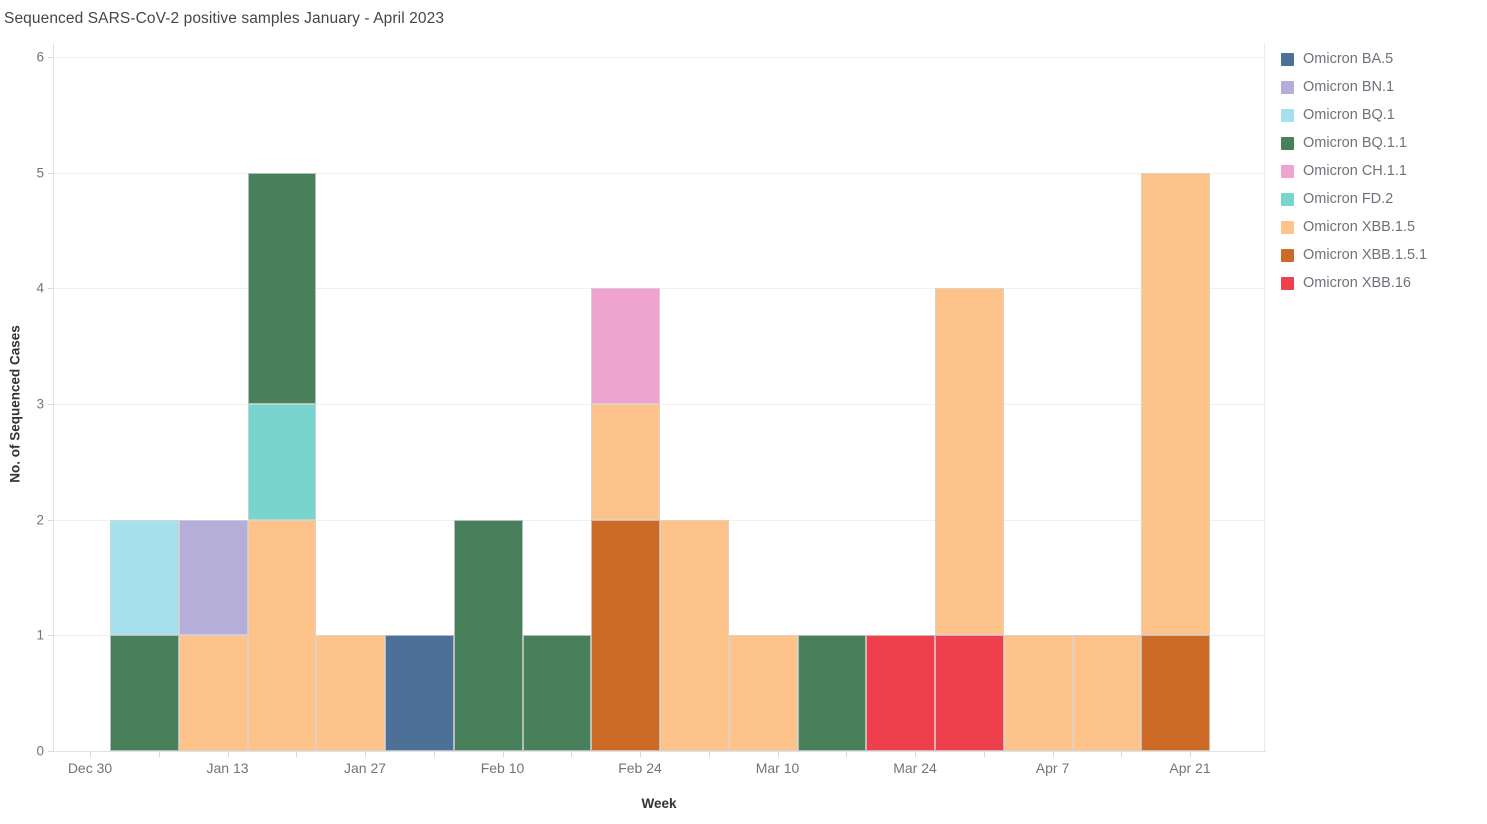 The image size is (1487, 824). What do you see at coordinates (40, 751) in the screenshot?
I see `y-tick-label: 0` at bounding box center [40, 751].